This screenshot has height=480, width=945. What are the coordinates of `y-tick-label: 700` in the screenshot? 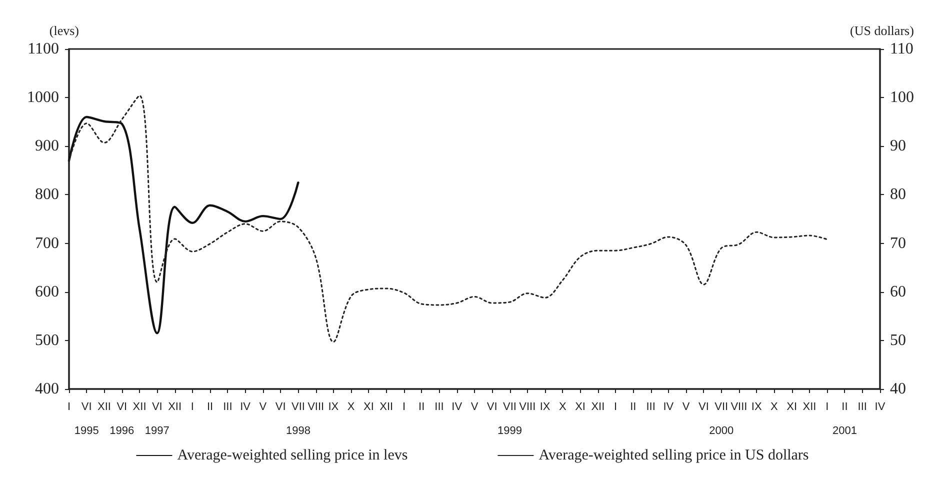 It's located at (47, 243).